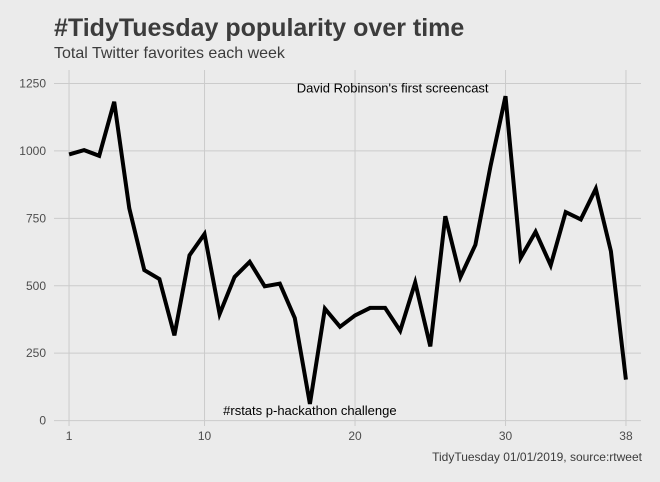 The height and width of the screenshot is (482, 660). I want to click on y-tick-label: 250, so click(36, 353).